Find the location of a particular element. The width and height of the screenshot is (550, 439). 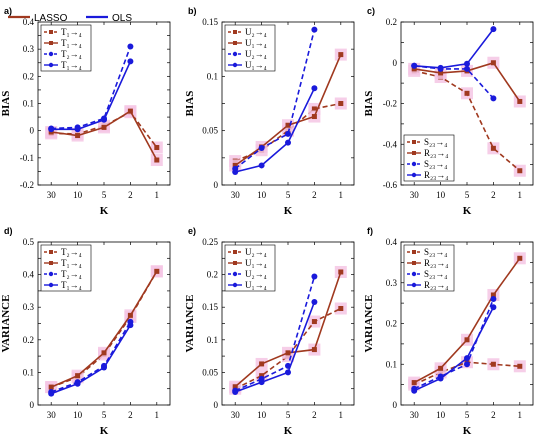

top-legend: LASSO OLS is located at coordinates (70, 18).